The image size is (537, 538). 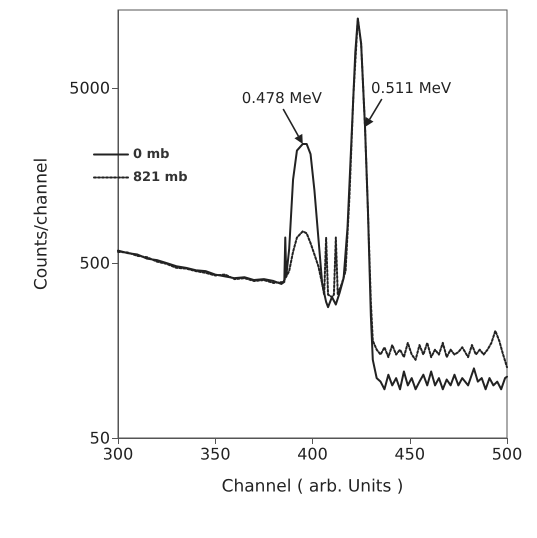 I want to click on y-tick-label: 5000, so click(x=89, y=88).